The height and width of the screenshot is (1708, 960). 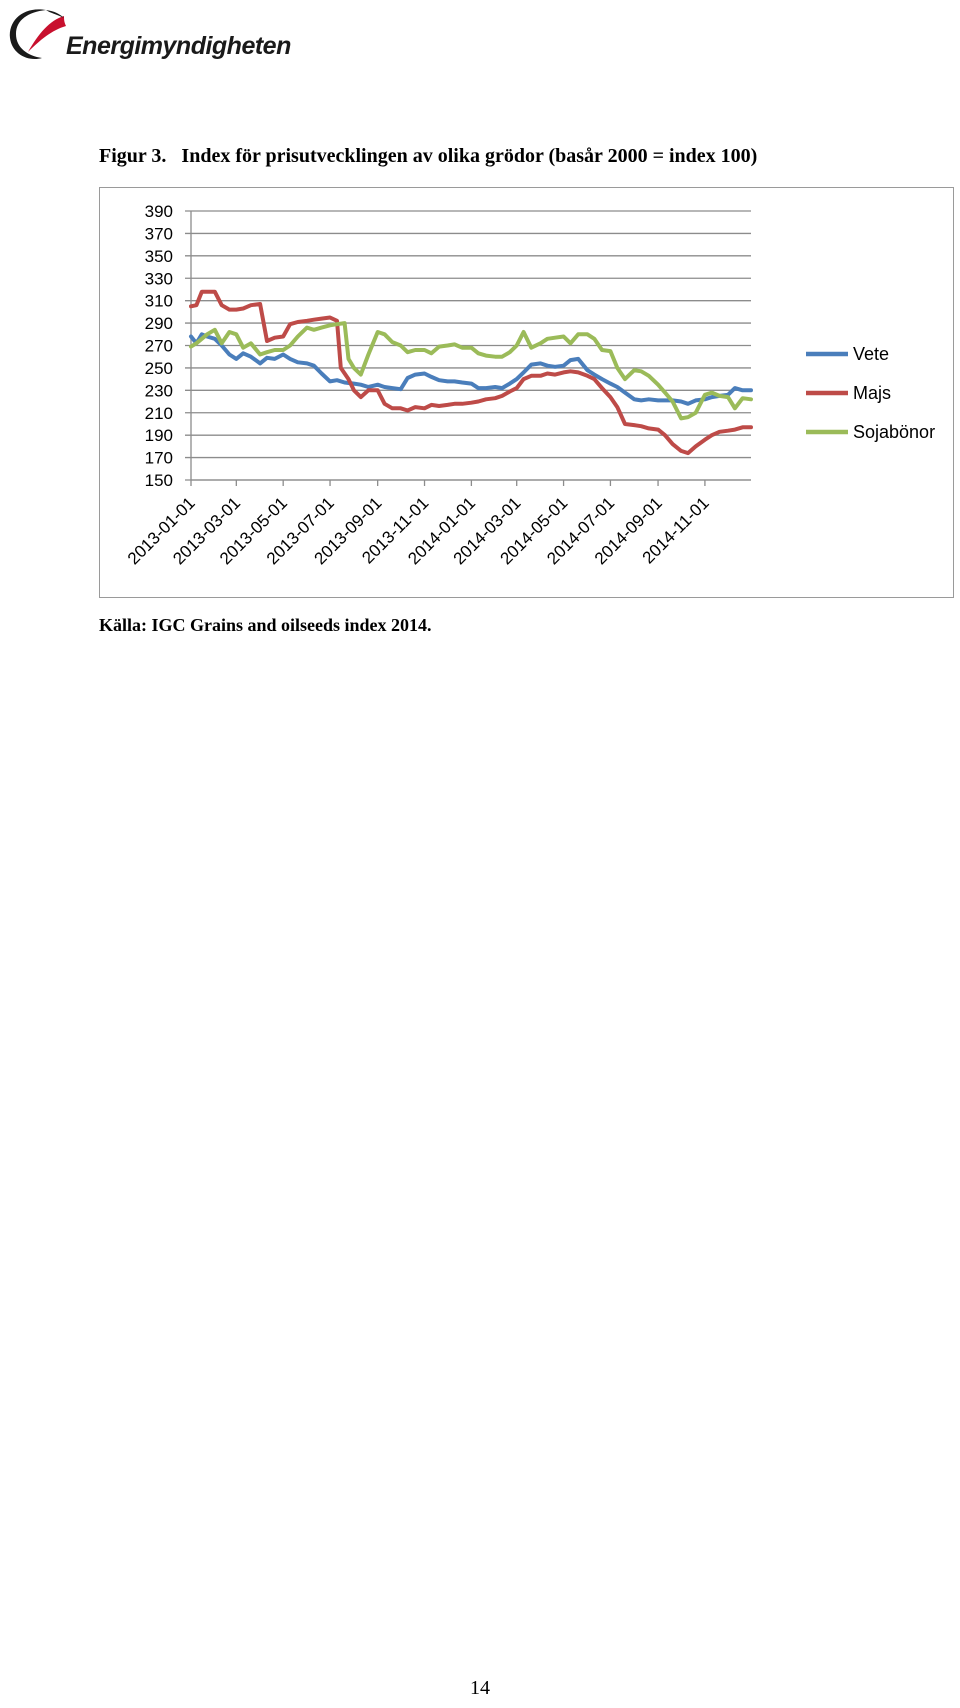 I want to click on y-tick-label: 370, so click(x=159, y=233).